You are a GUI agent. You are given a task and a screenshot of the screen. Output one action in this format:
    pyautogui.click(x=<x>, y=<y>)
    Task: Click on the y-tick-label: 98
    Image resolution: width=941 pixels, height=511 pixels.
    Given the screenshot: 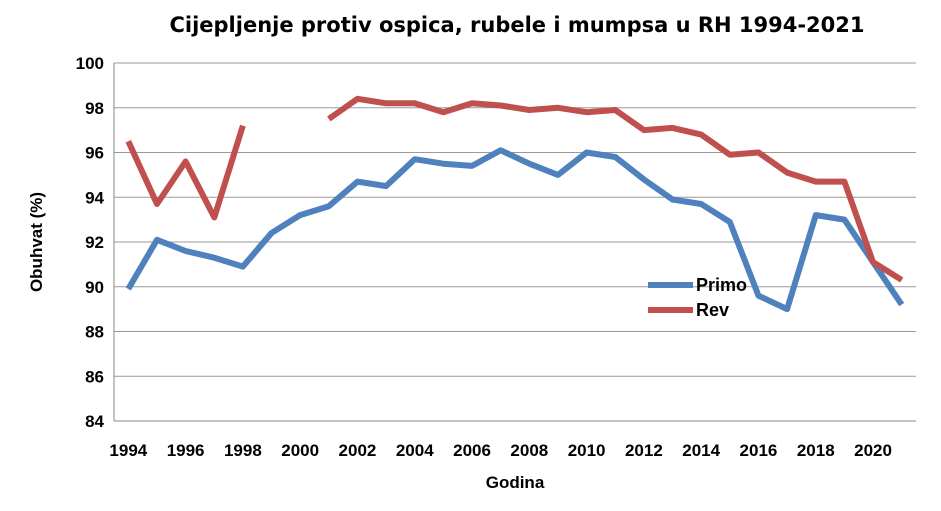 What is the action you would take?
    pyautogui.click(x=94, y=108)
    